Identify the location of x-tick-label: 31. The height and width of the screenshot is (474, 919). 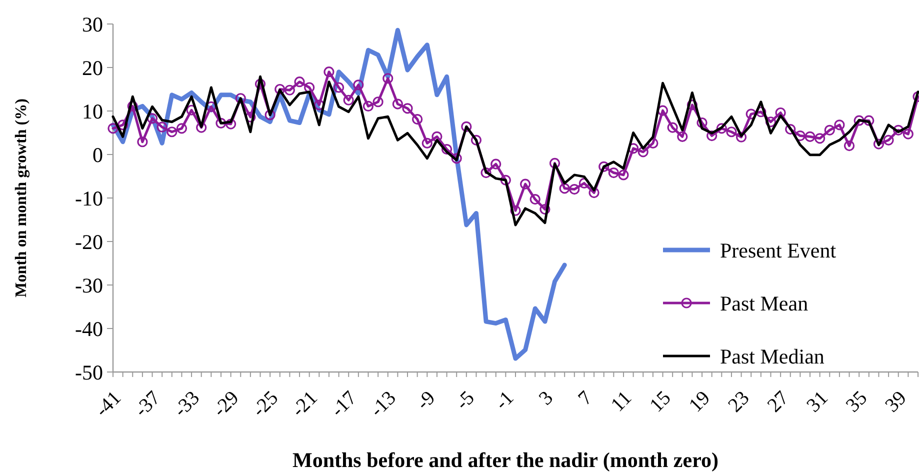
(817, 401).